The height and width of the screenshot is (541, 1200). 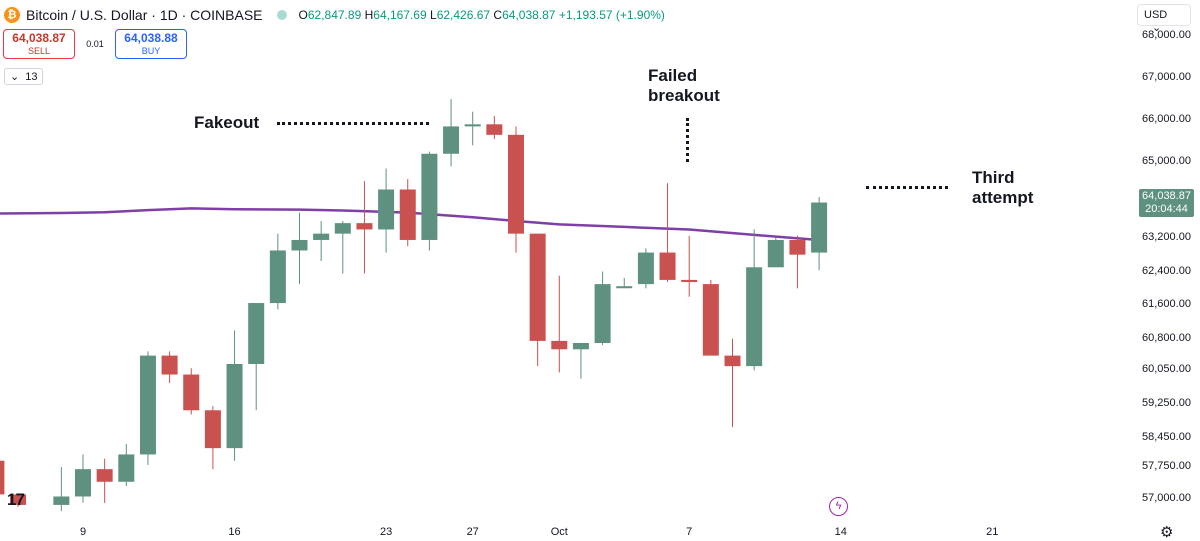 I want to click on y-tick-label: 62,400.00, so click(x=1166, y=270).